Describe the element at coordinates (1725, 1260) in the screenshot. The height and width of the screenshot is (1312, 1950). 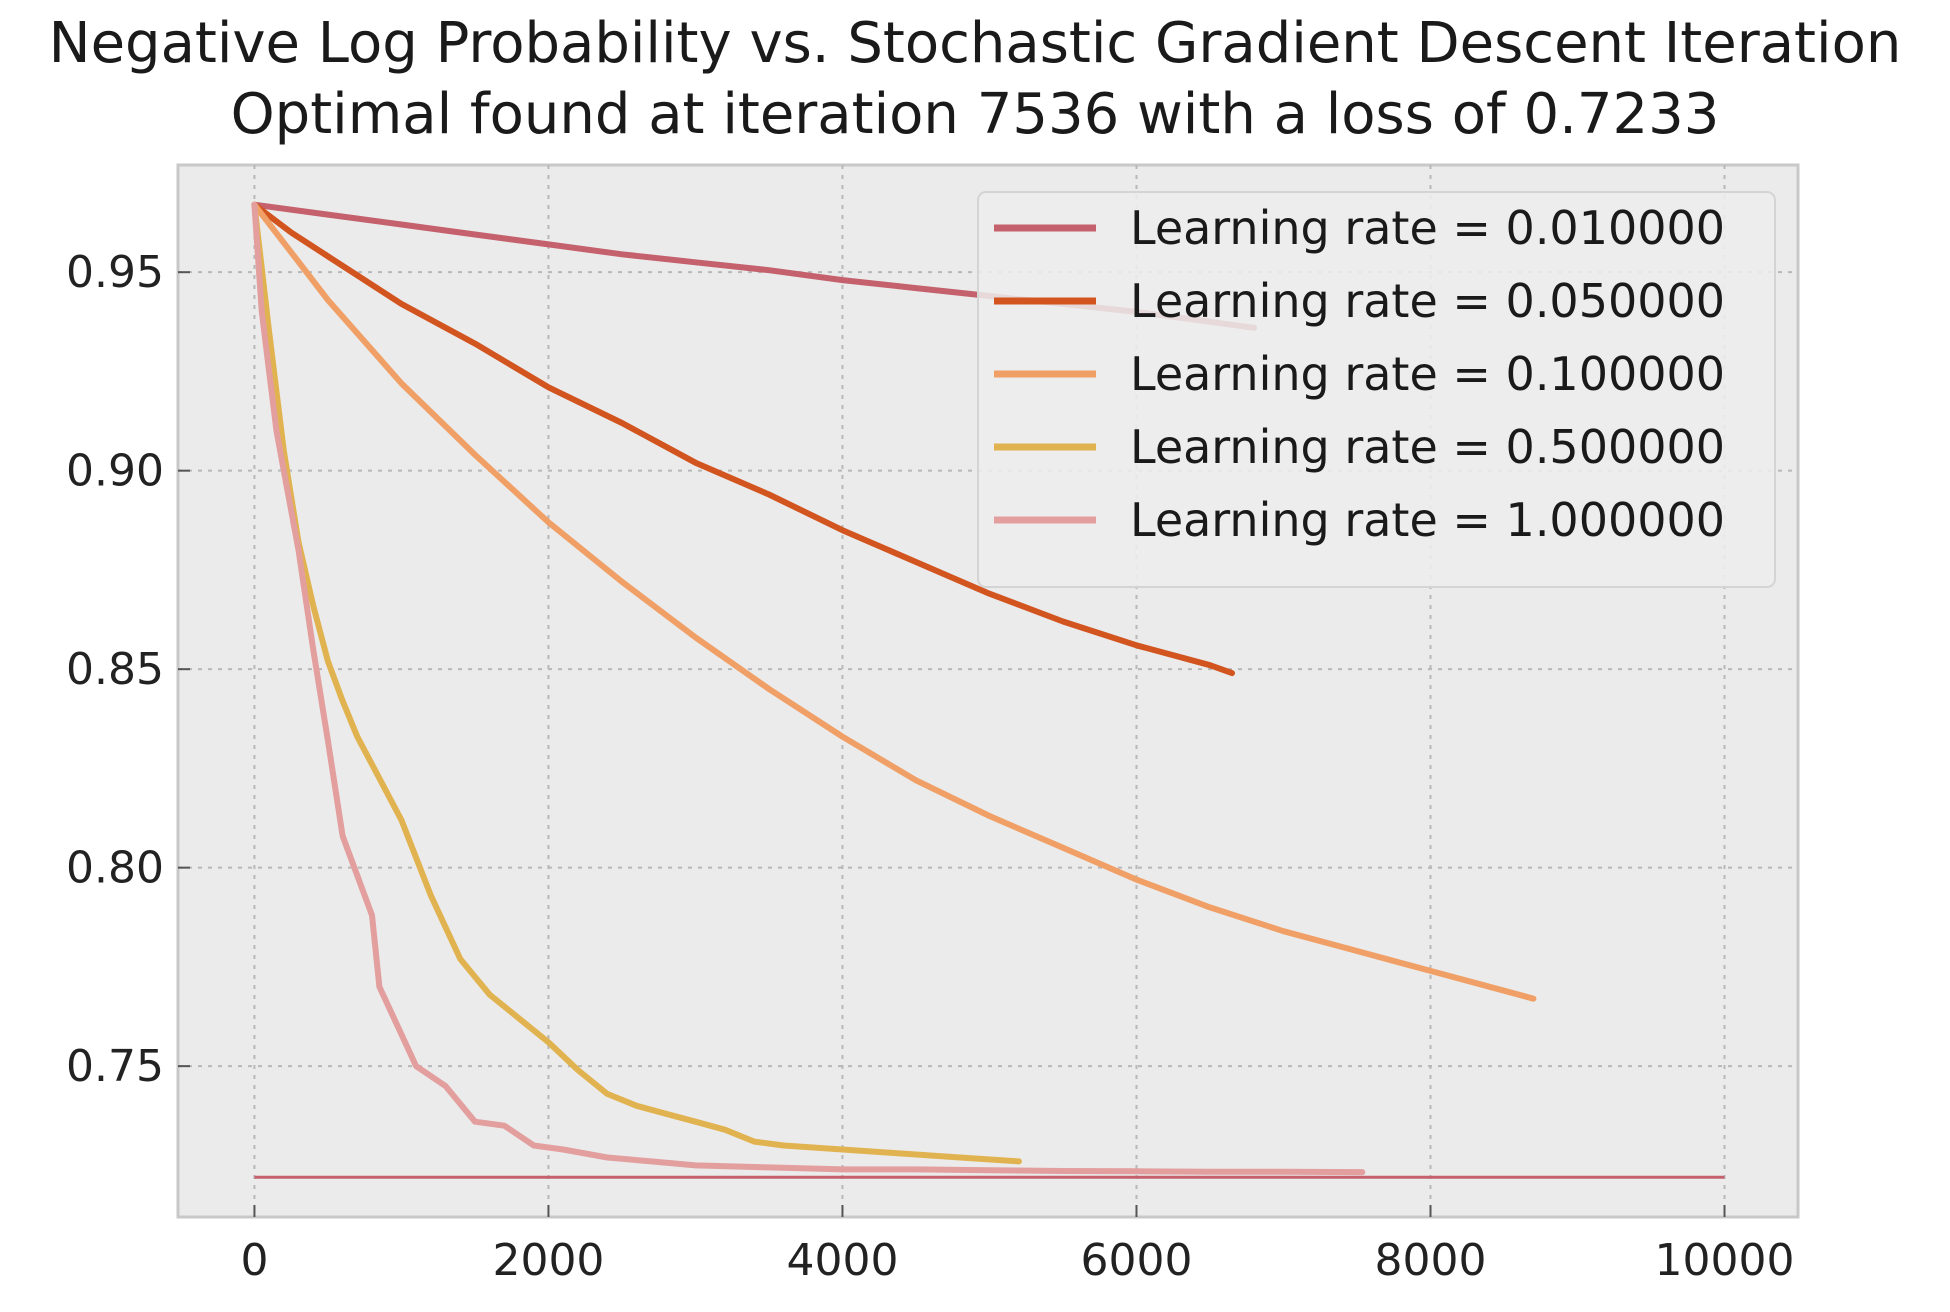
I see `x-tick-label: 10000` at that location.